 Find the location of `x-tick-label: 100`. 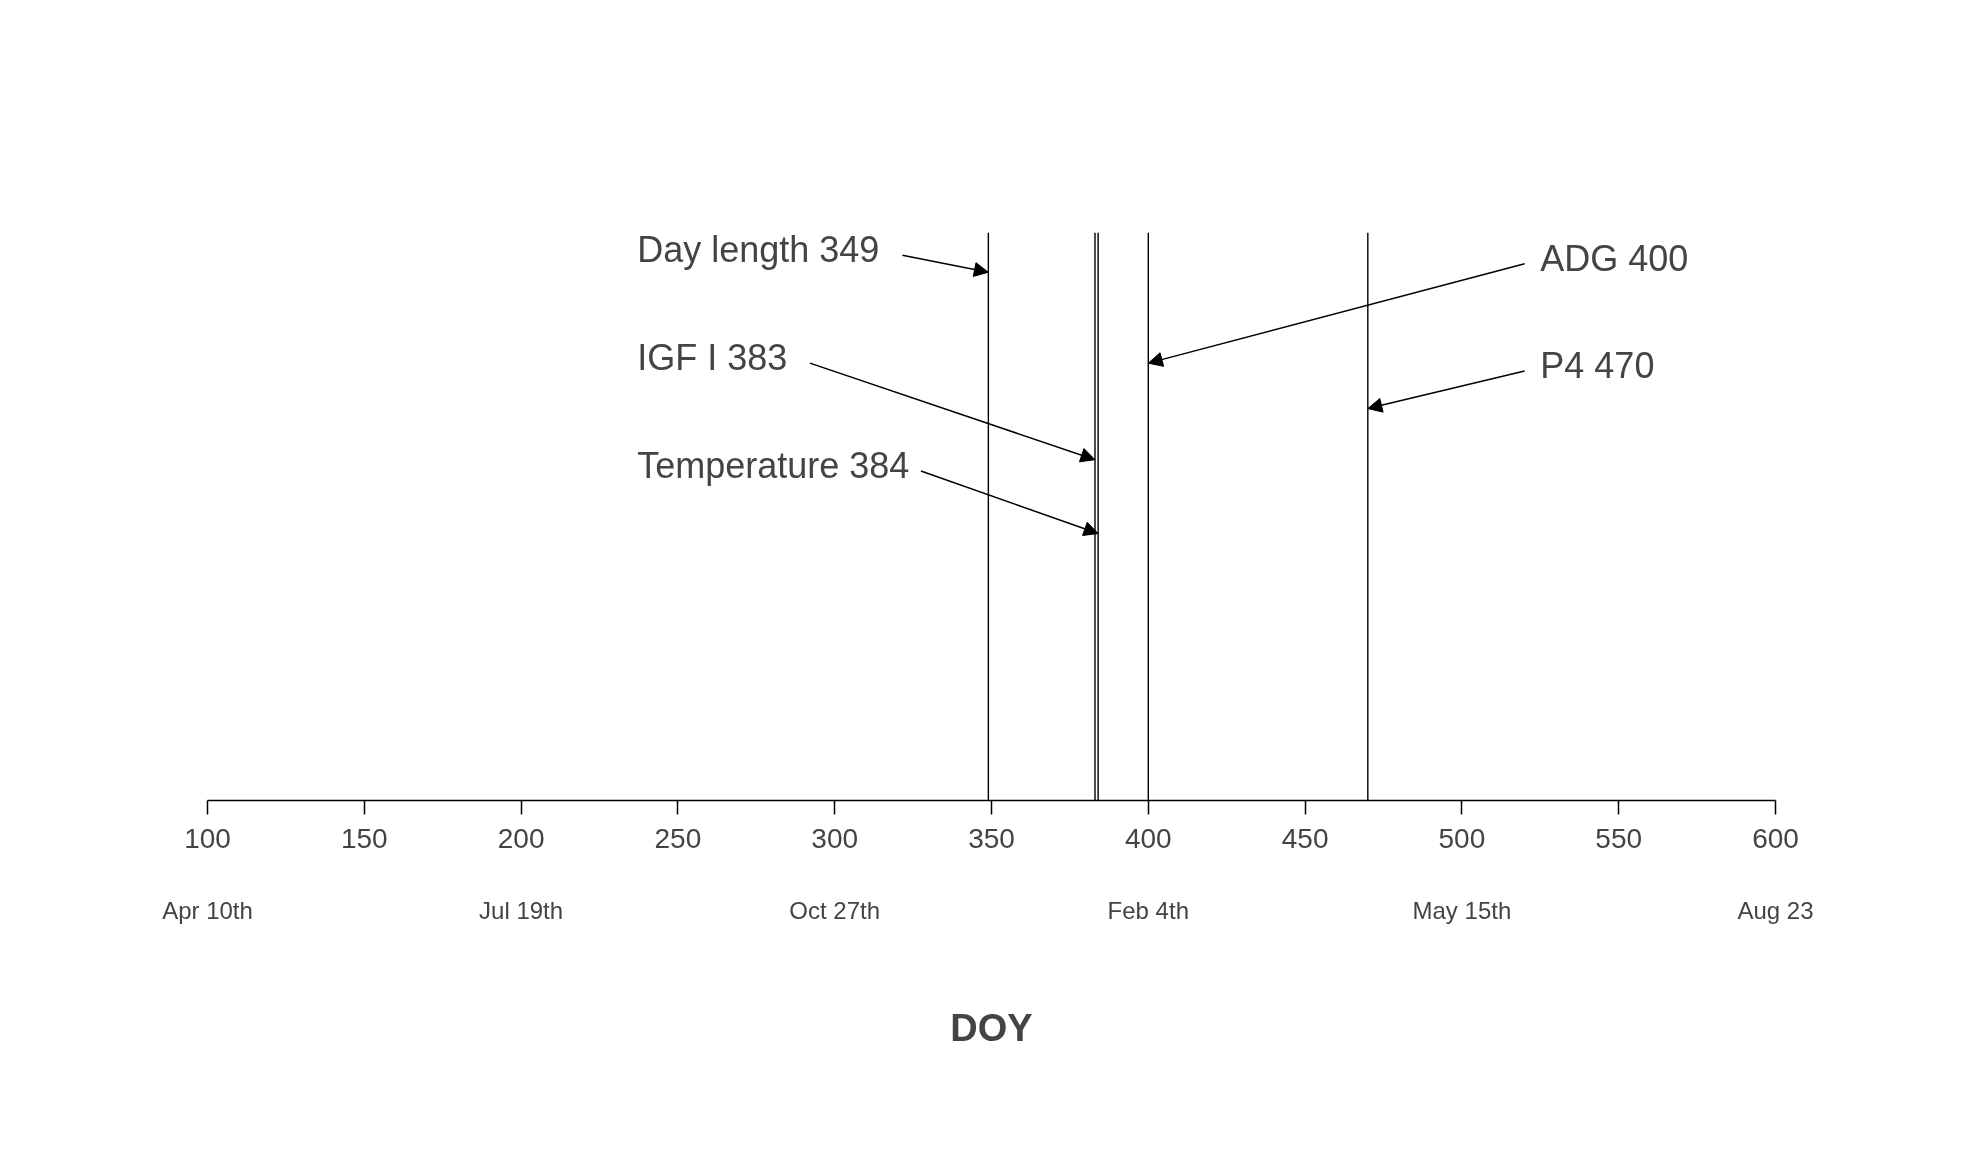

x-tick-label: 100 is located at coordinates (207, 838).